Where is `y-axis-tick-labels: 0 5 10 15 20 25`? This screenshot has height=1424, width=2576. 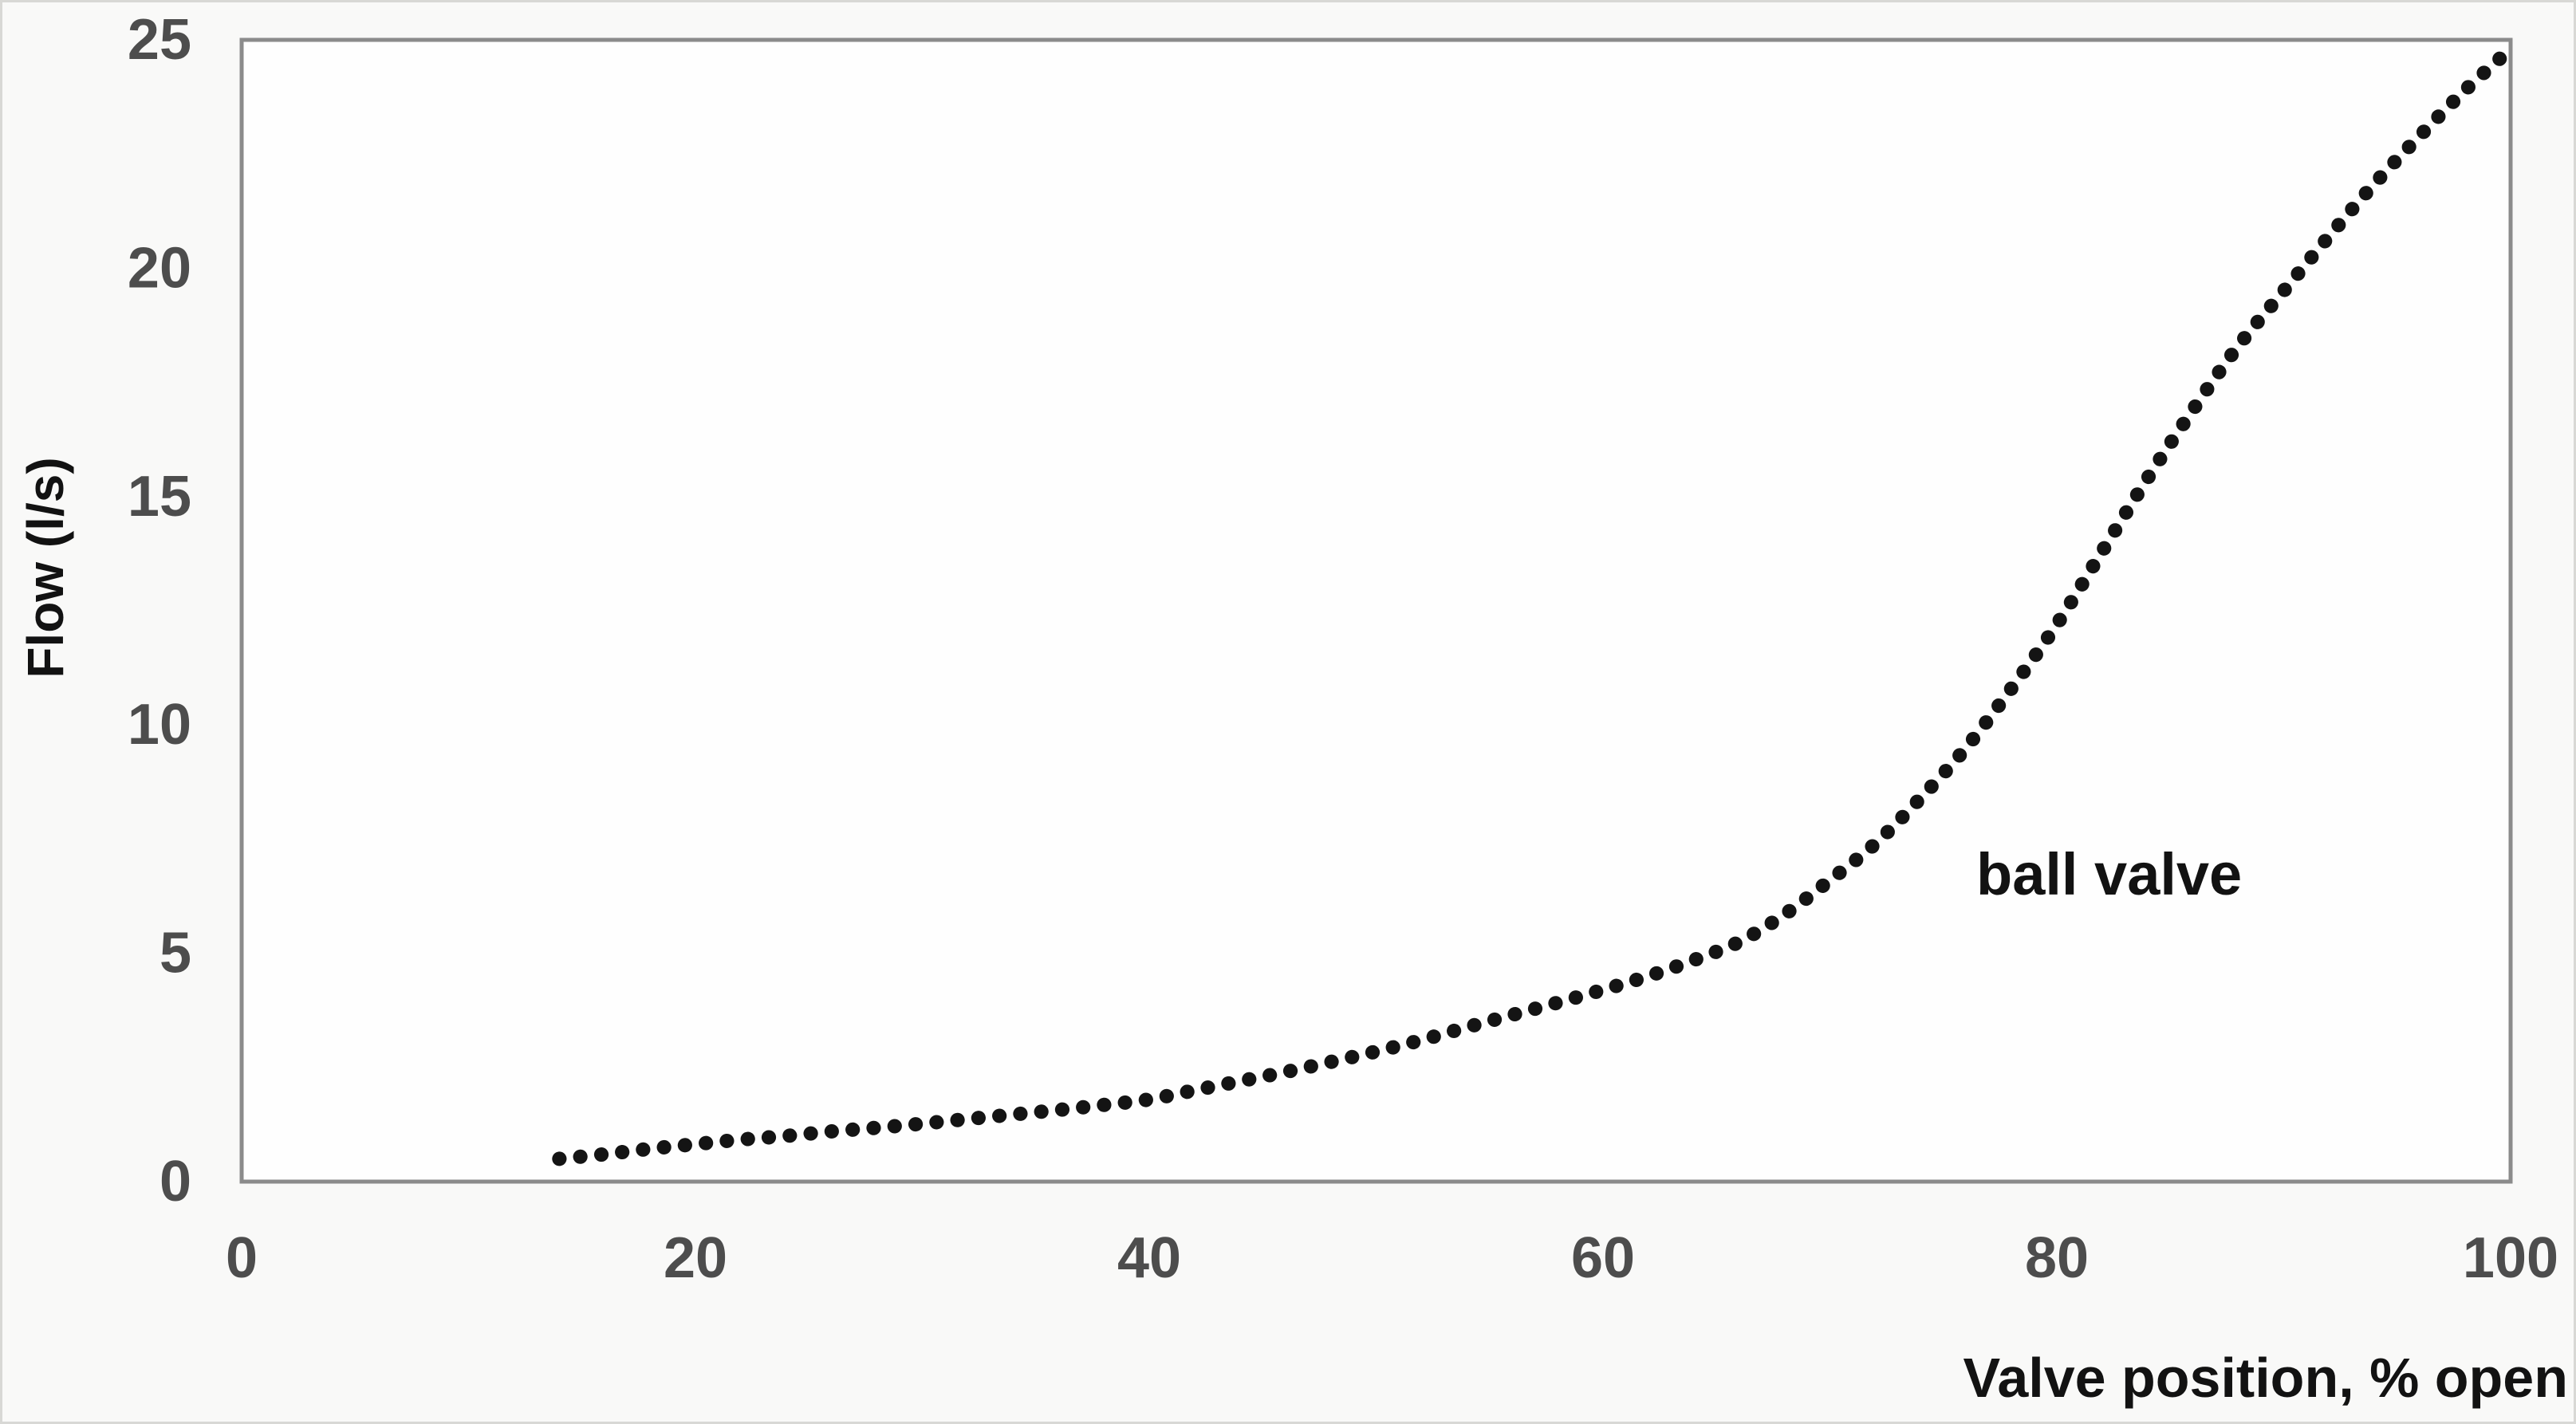 y-axis-tick-labels: 0 5 10 15 20 25 is located at coordinates (159, 611).